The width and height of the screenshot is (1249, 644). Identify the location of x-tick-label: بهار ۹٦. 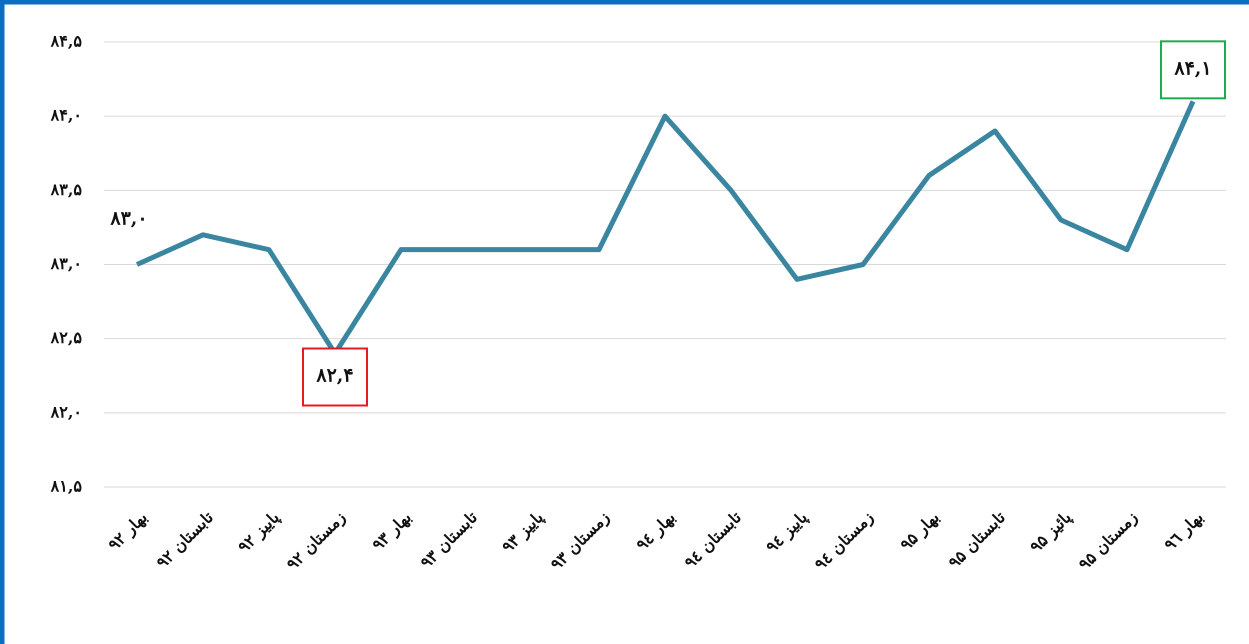
(1184, 532).